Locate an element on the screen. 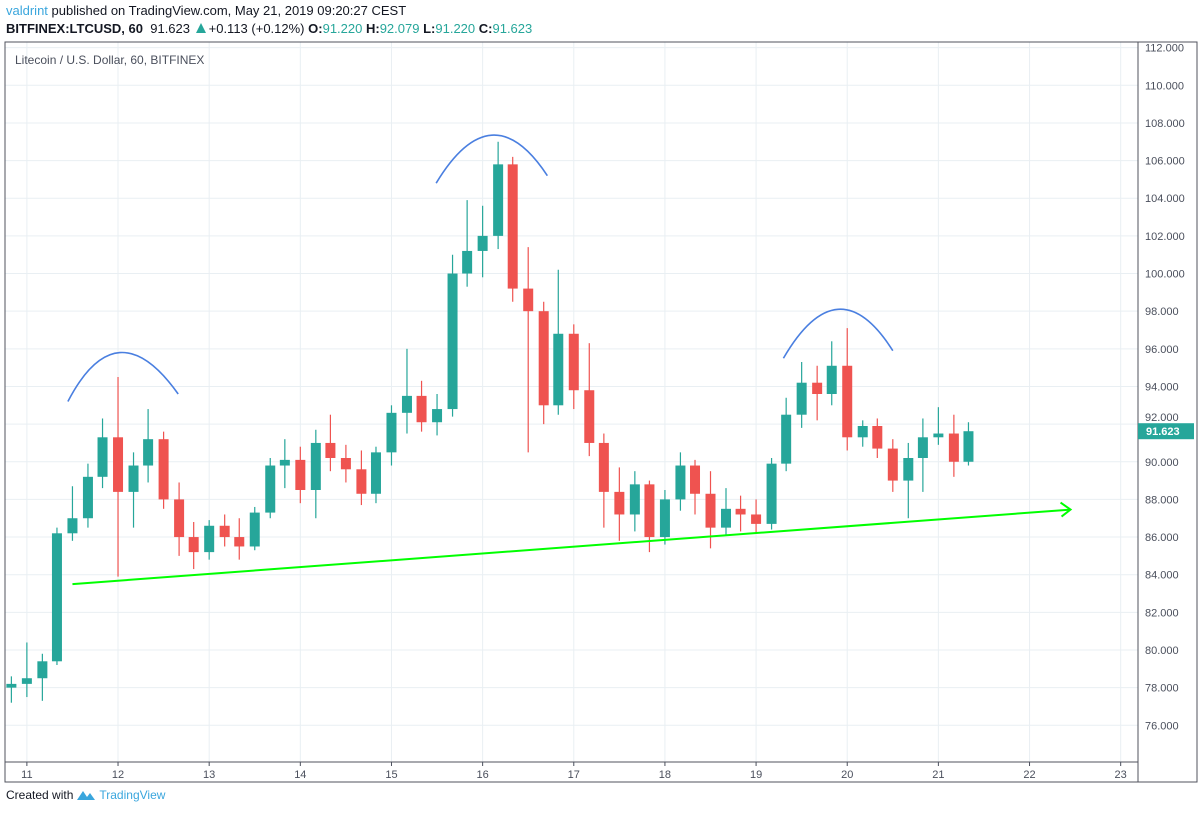  author-link: valdrint is located at coordinates (27, 10).